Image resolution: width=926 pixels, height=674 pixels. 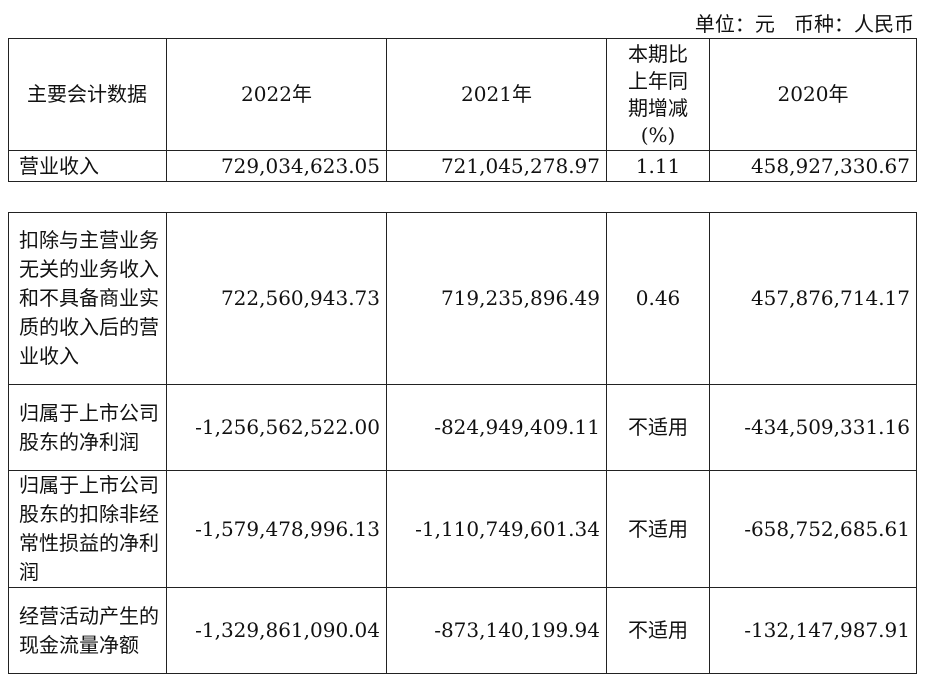 What do you see at coordinates (496, 427) in the screenshot?
I see `cell-2021: -824,949,409.11` at bounding box center [496, 427].